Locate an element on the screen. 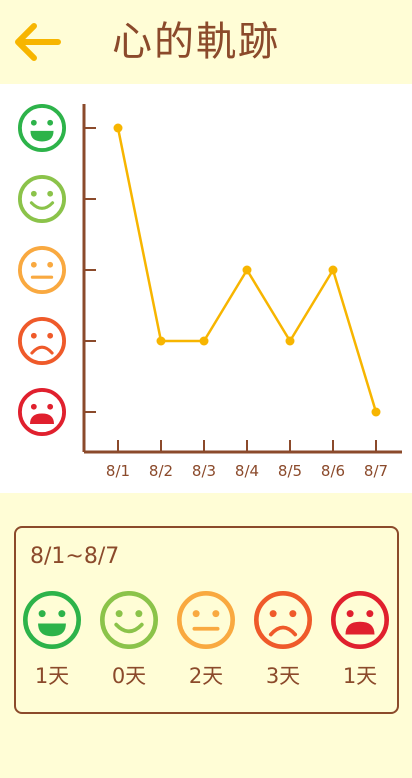 The width and height of the screenshot is (412, 778). mood-count-label: 3天 is located at coordinates (283, 676).